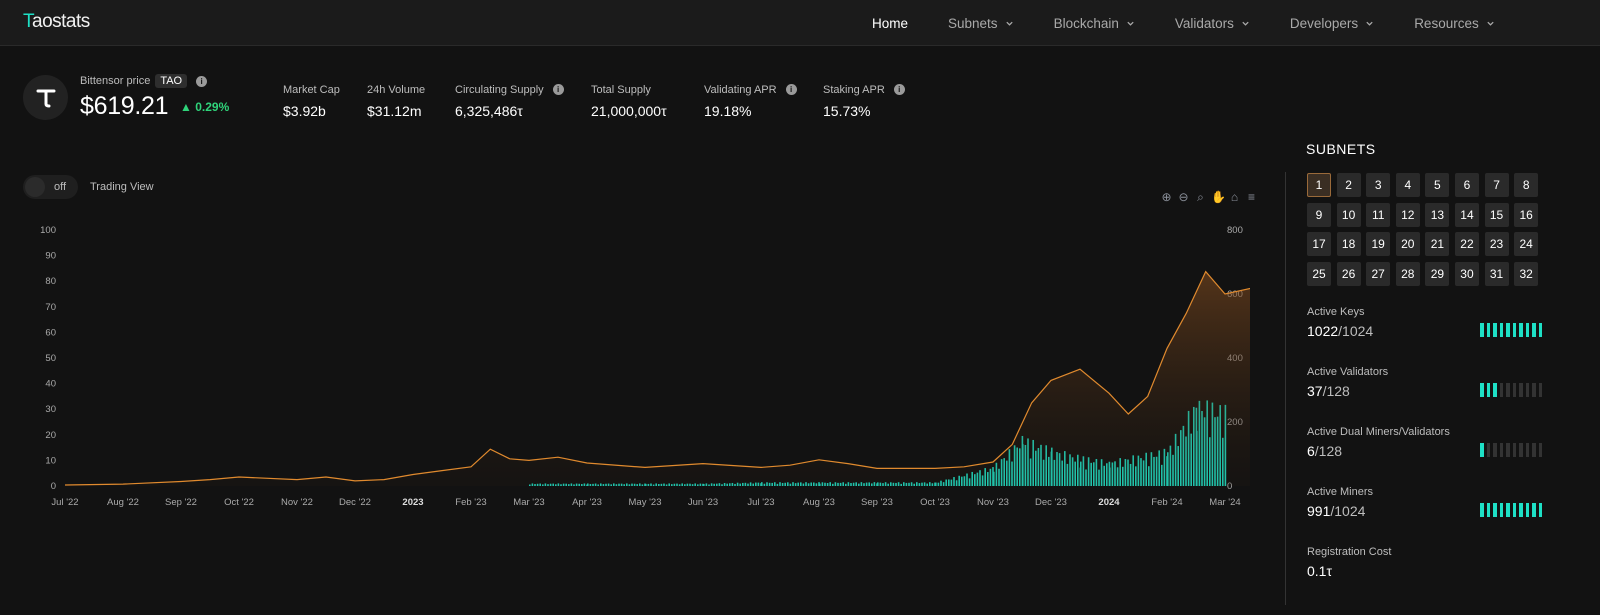  Describe the element at coordinates (60, 187) in the screenshot. I see `toggle-state: off` at that location.